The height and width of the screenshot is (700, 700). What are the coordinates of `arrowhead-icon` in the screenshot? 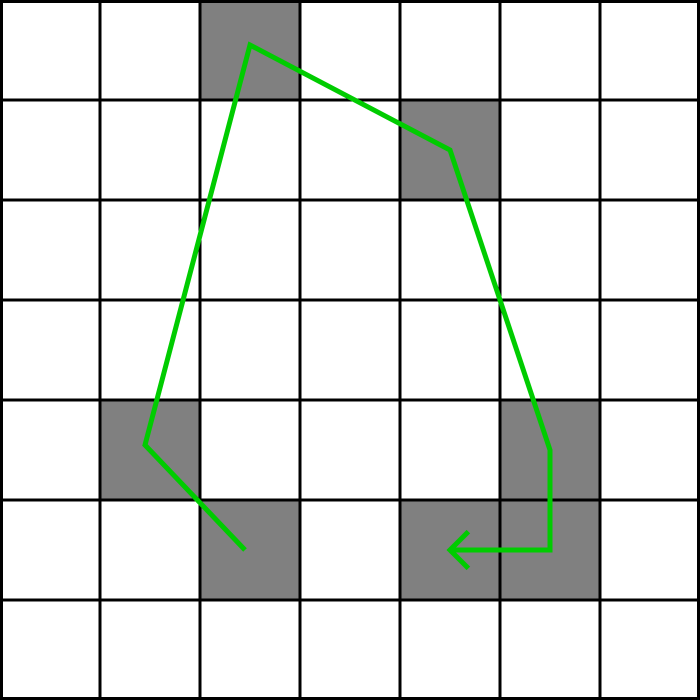 It's located at (458, 550).